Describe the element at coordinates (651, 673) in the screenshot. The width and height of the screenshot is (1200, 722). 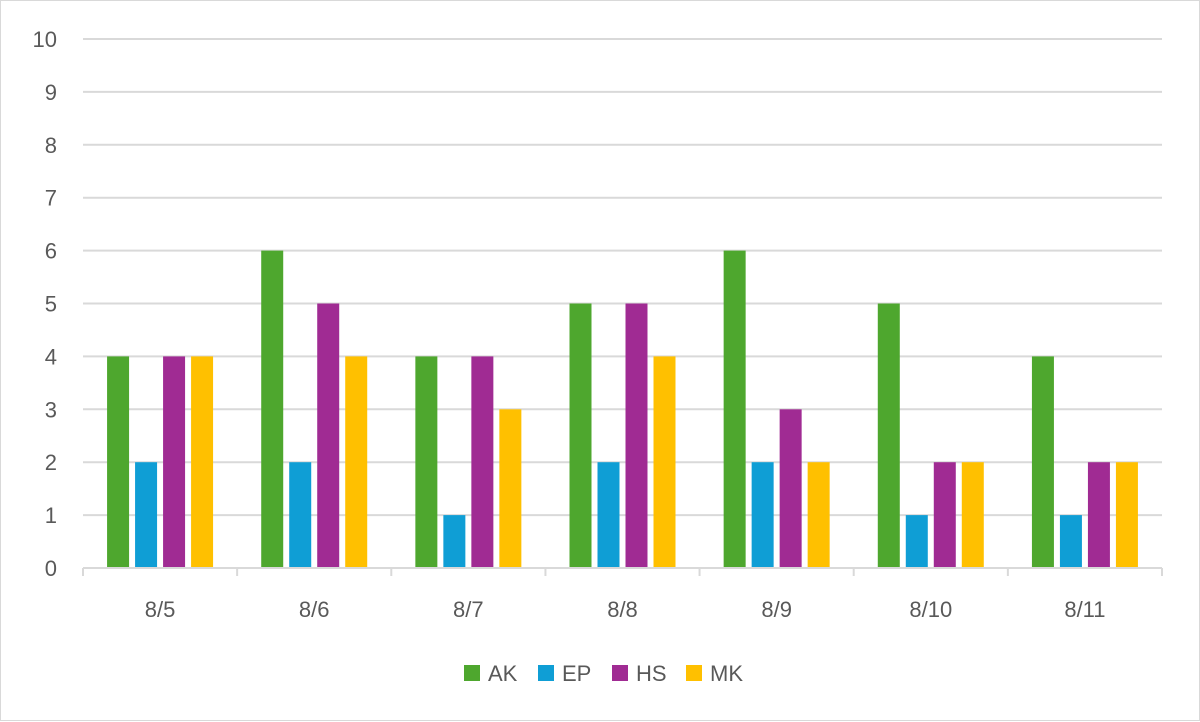
I see `legend-label-hs: HS` at that location.